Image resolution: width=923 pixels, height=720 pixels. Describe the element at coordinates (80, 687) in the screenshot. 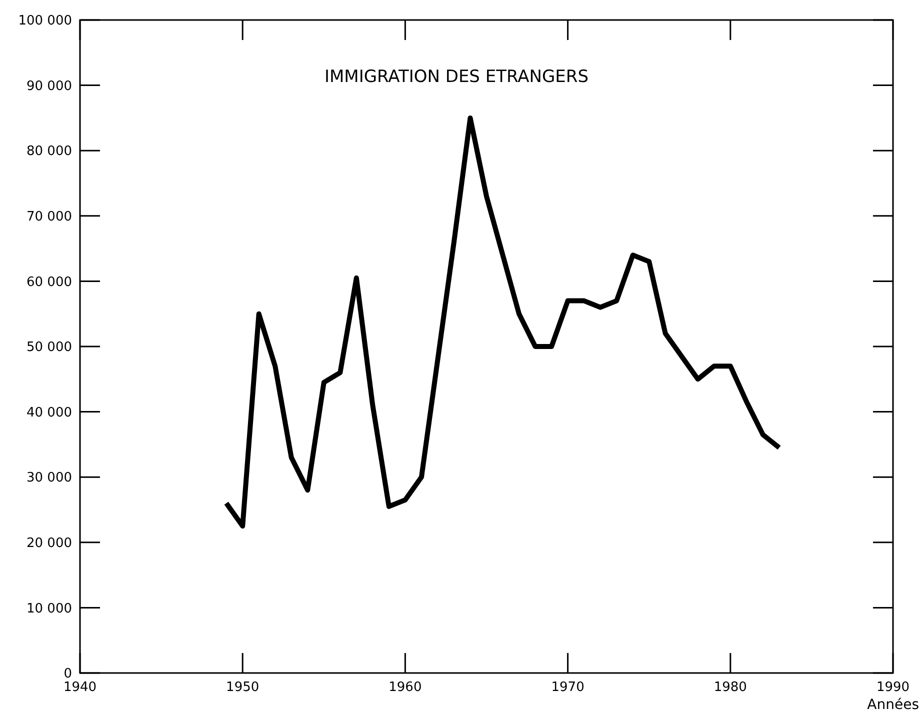

I see `x-tick-label: 1940` at that location.